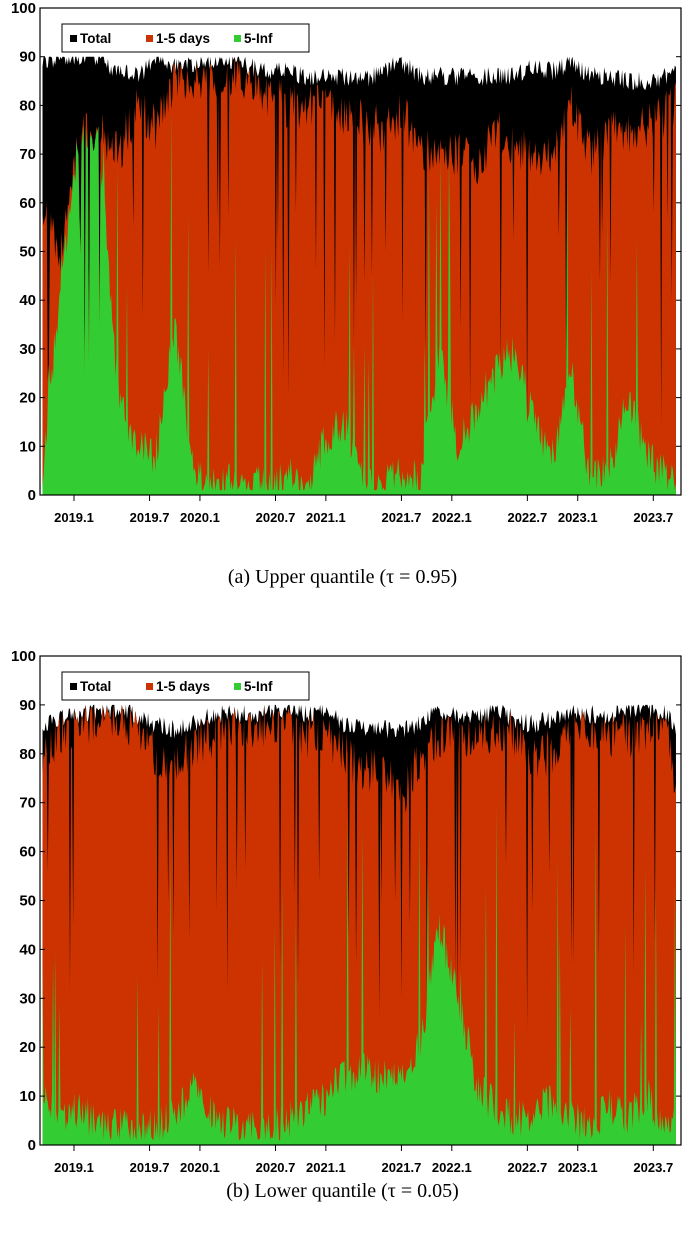  What do you see at coordinates (342, 577) in the screenshot?
I see `chart-a-caption: (a) Upper quantile (τ = 0.95)` at bounding box center [342, 577].